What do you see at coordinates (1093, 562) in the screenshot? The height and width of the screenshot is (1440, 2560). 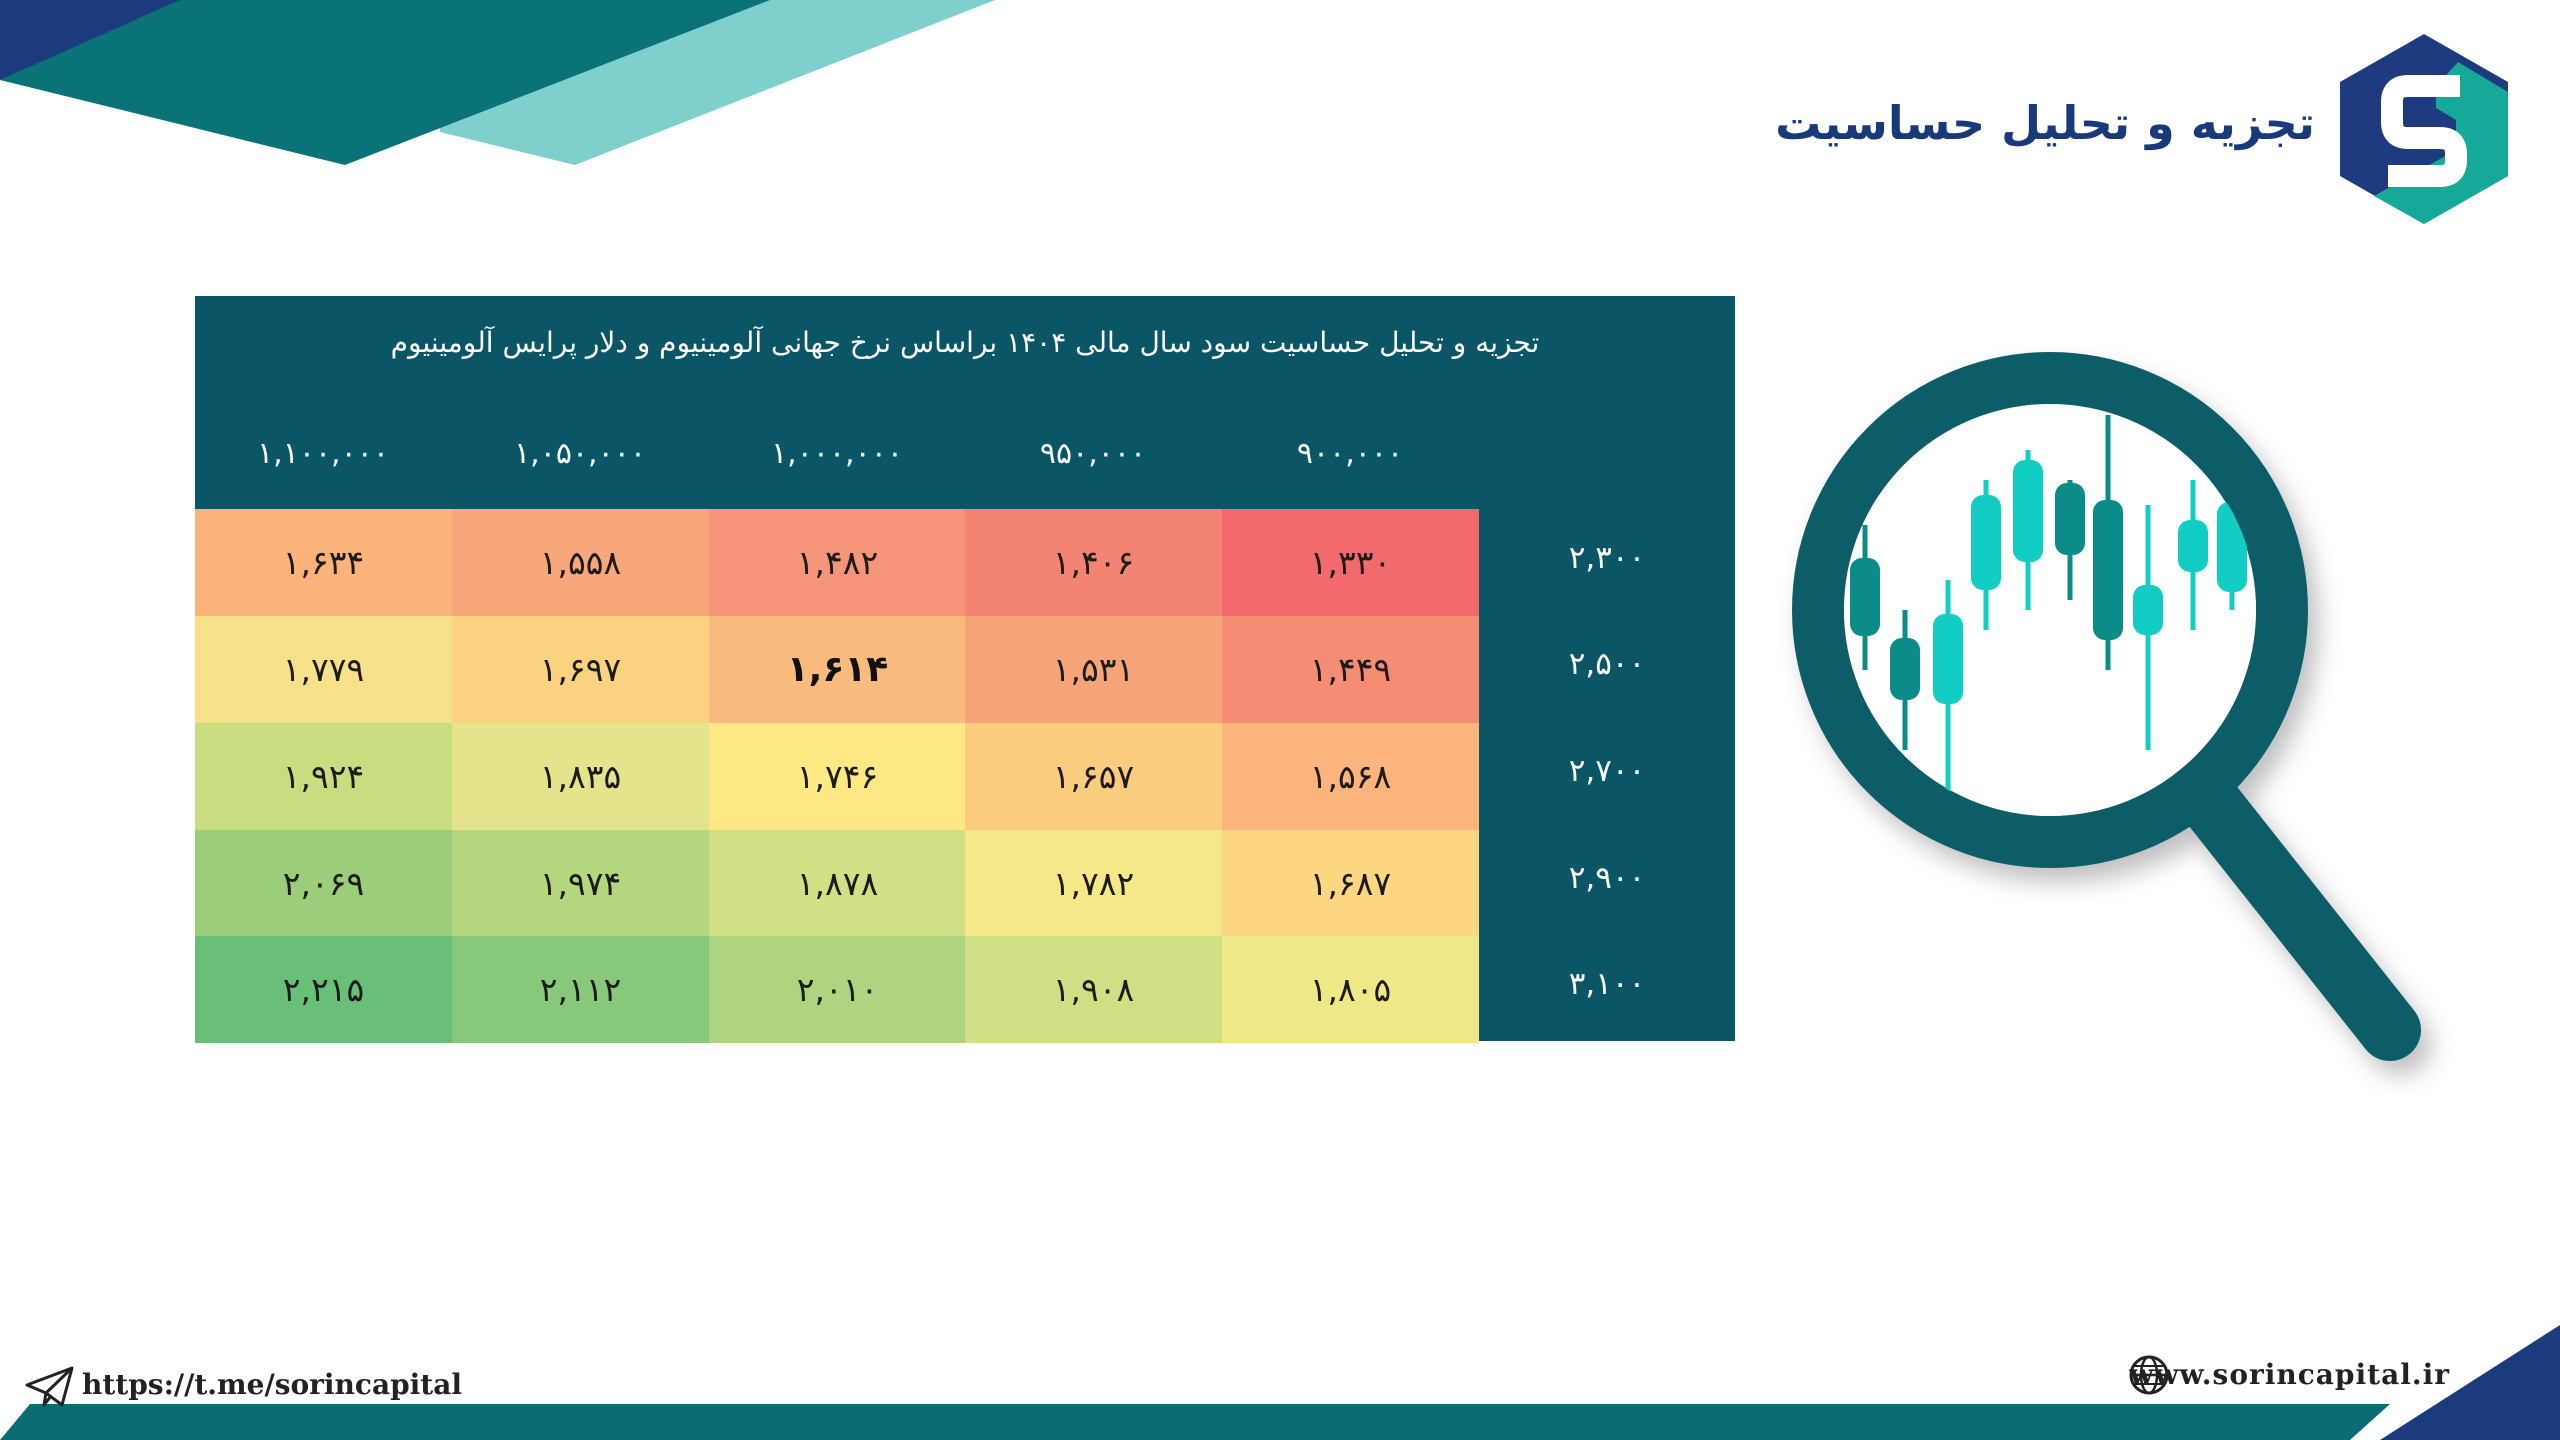 I see `table-cell: ۱,۴۰۶` at bounding box center [1093, 562].